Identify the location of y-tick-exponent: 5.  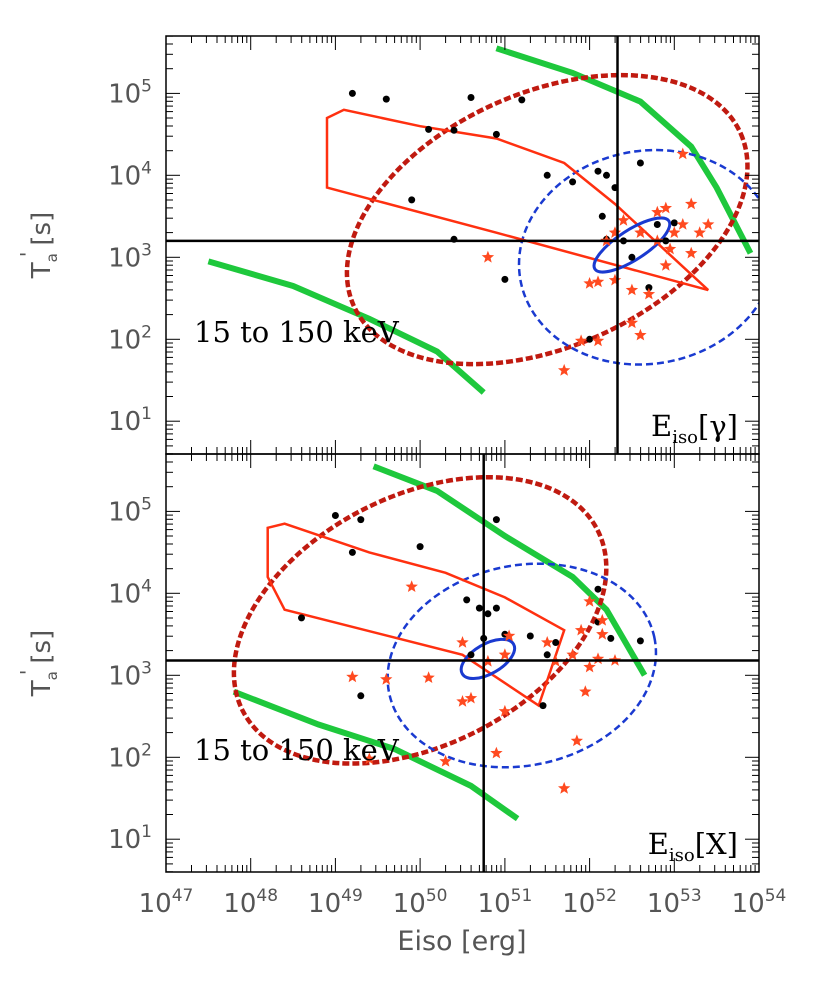
(146, 86).